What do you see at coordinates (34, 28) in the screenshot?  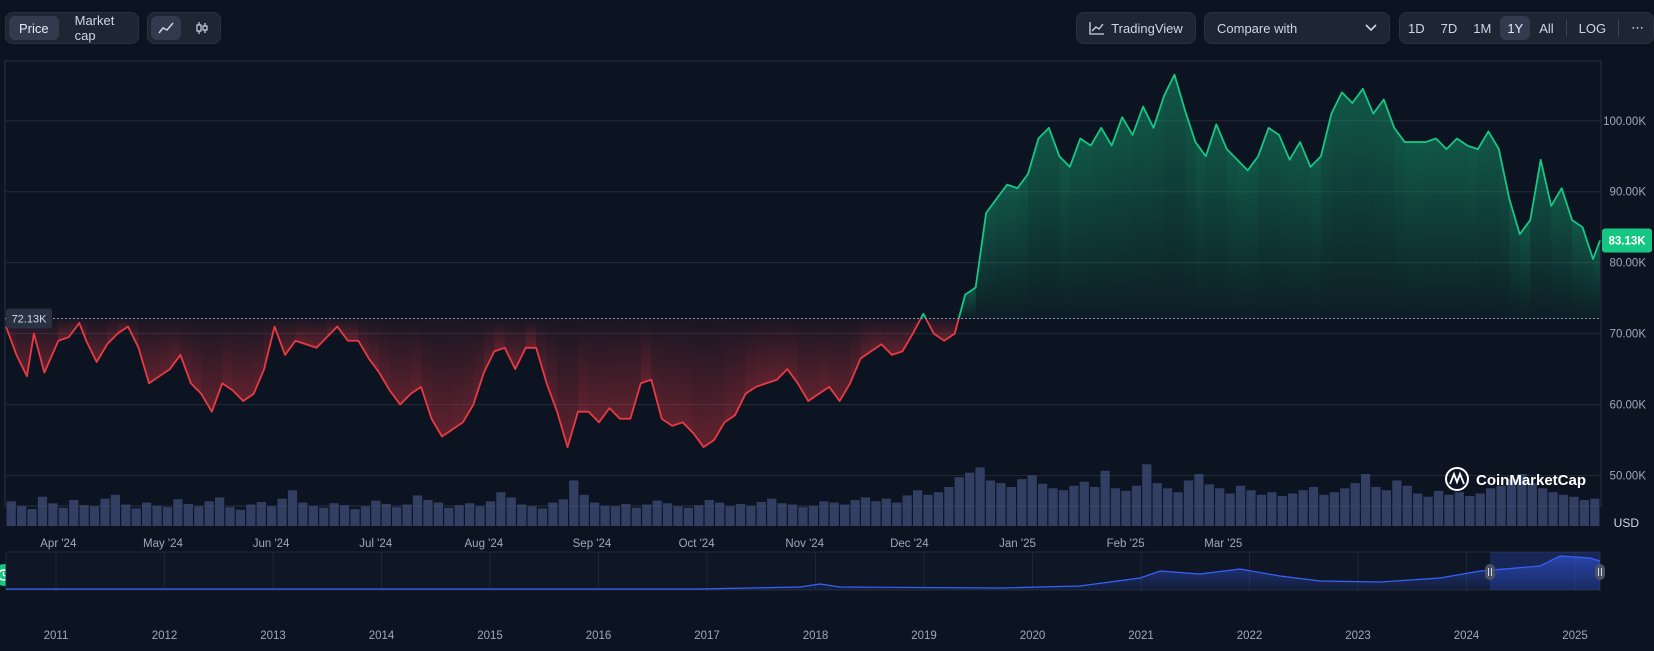 I see `tab-price: Price` at bounding box center [34, 28].